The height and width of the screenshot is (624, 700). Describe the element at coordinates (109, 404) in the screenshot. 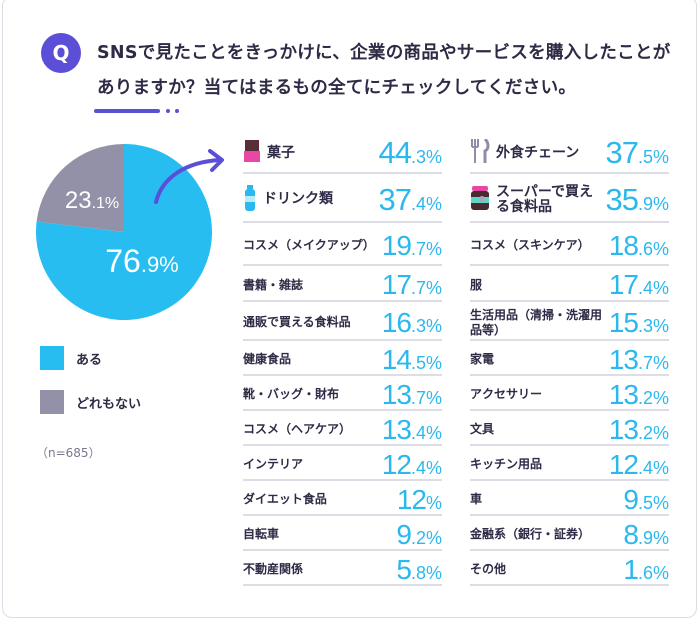

I see `legend-label: どれもない` at that location.